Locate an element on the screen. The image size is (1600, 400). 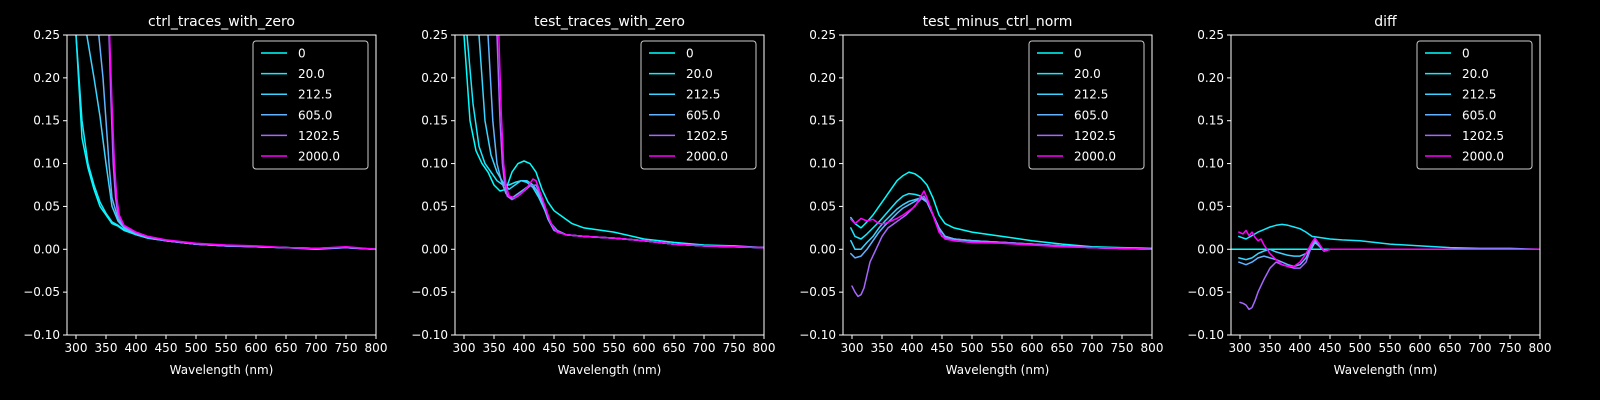
series-group is located at coordinates (1385, 267).